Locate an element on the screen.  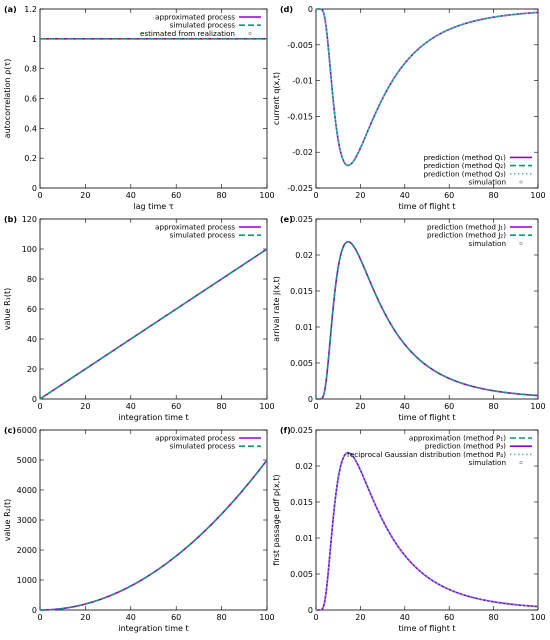
panel-label: (d) is located at coordinates (286, 9).